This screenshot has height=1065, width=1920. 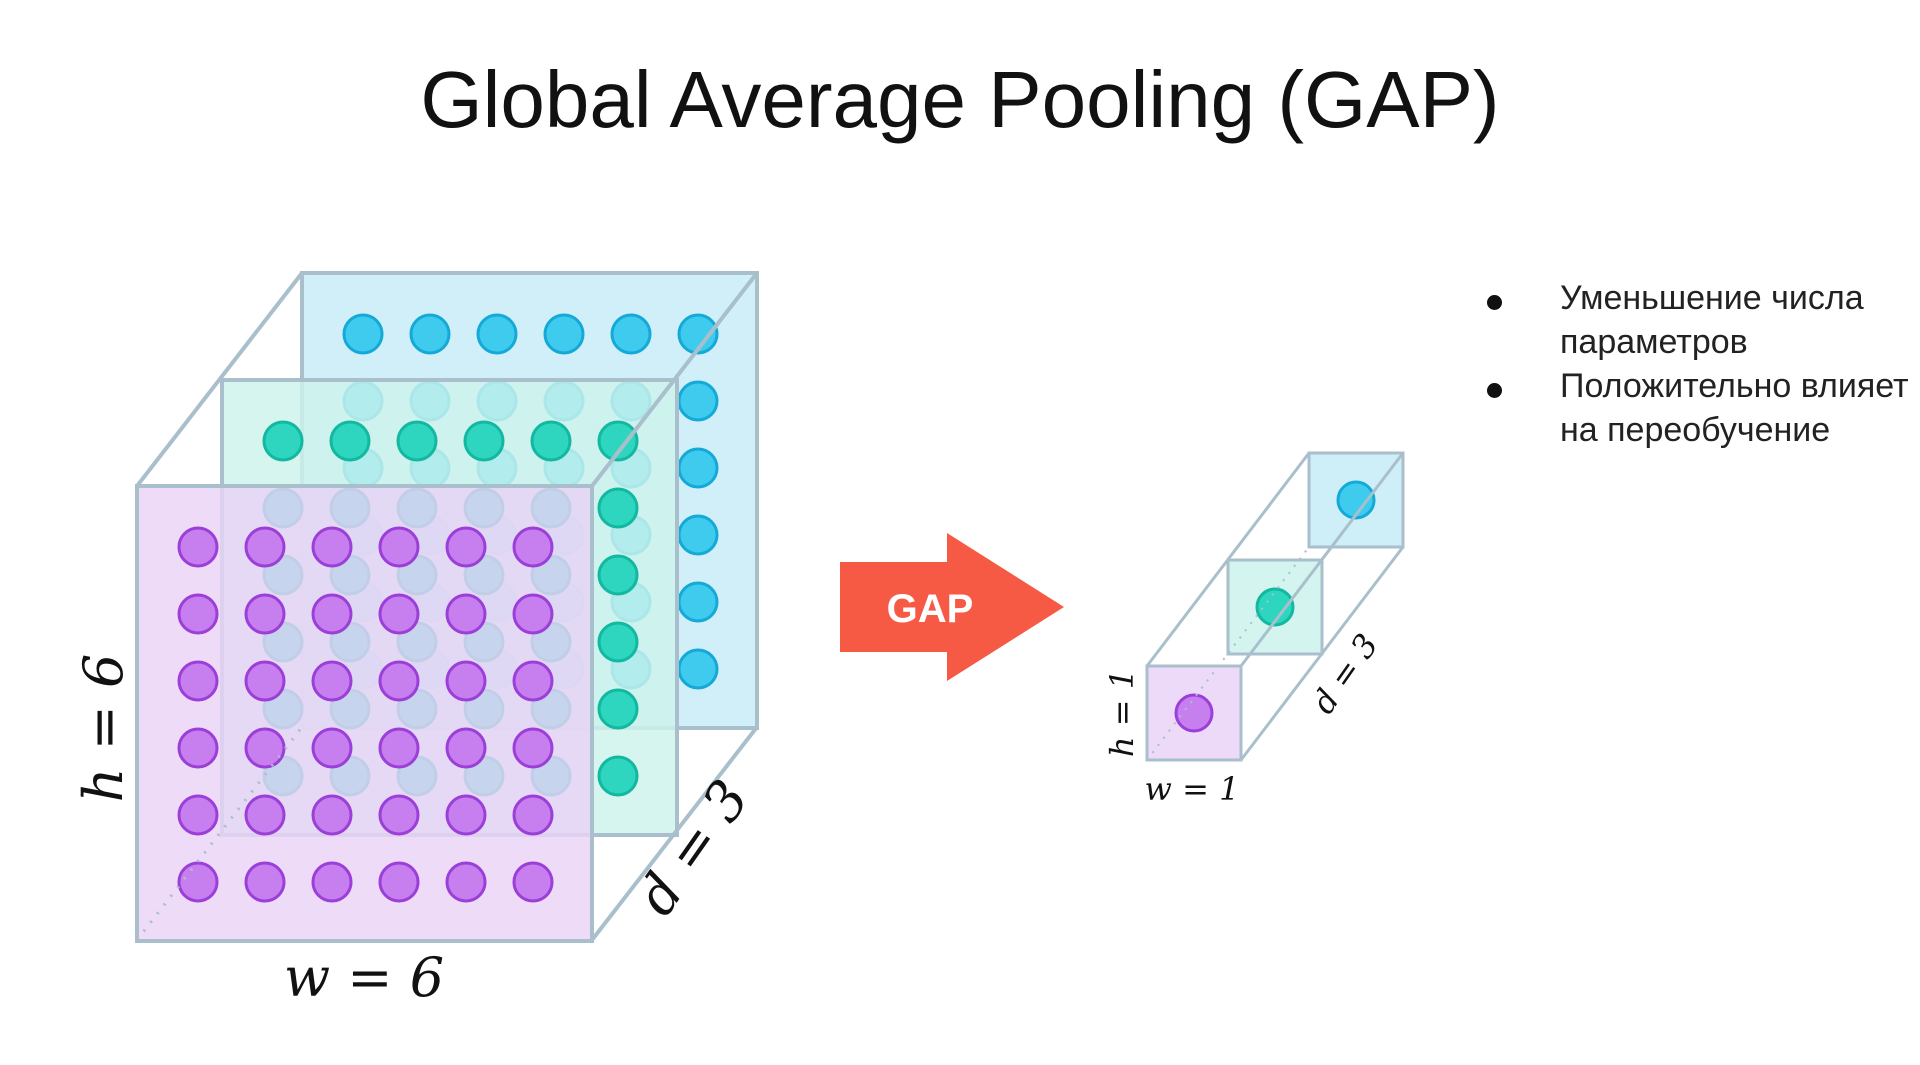 What do you see at coordinates (1697, 408) in the screenshot?
I see `bullet-item: Положительно влияет на переобучение` at bounding box center [1697, 408].